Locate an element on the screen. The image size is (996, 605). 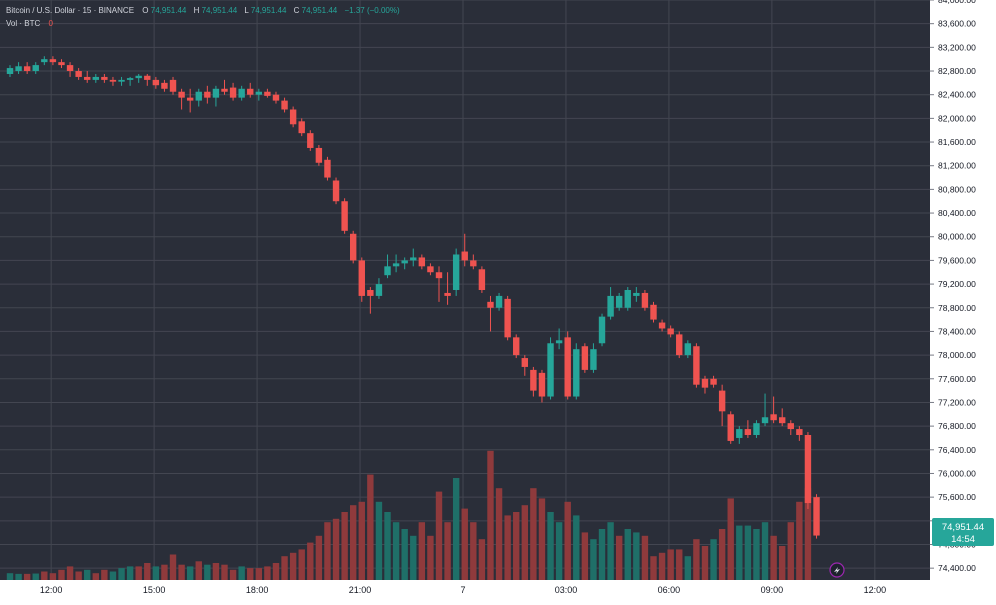
y-tick-label: 78,000.00 is located at coordinates (957, 355).